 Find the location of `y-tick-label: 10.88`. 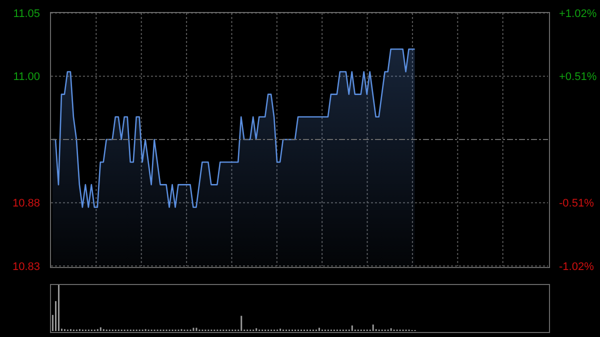

y-tick-label: 10.88 is located at coordinates (26, 204).